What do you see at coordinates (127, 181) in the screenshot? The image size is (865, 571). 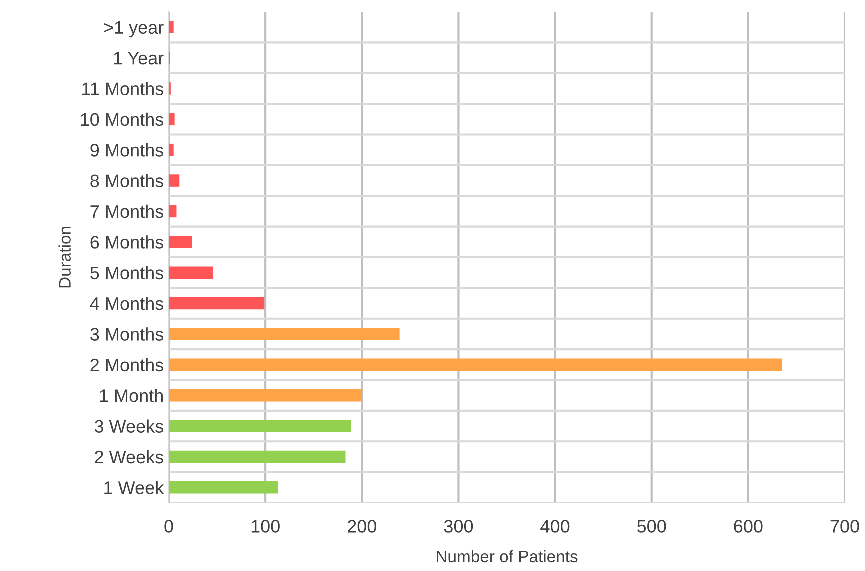 I see `y-tick-label: 8 Months` at bounding box center [127, 181].